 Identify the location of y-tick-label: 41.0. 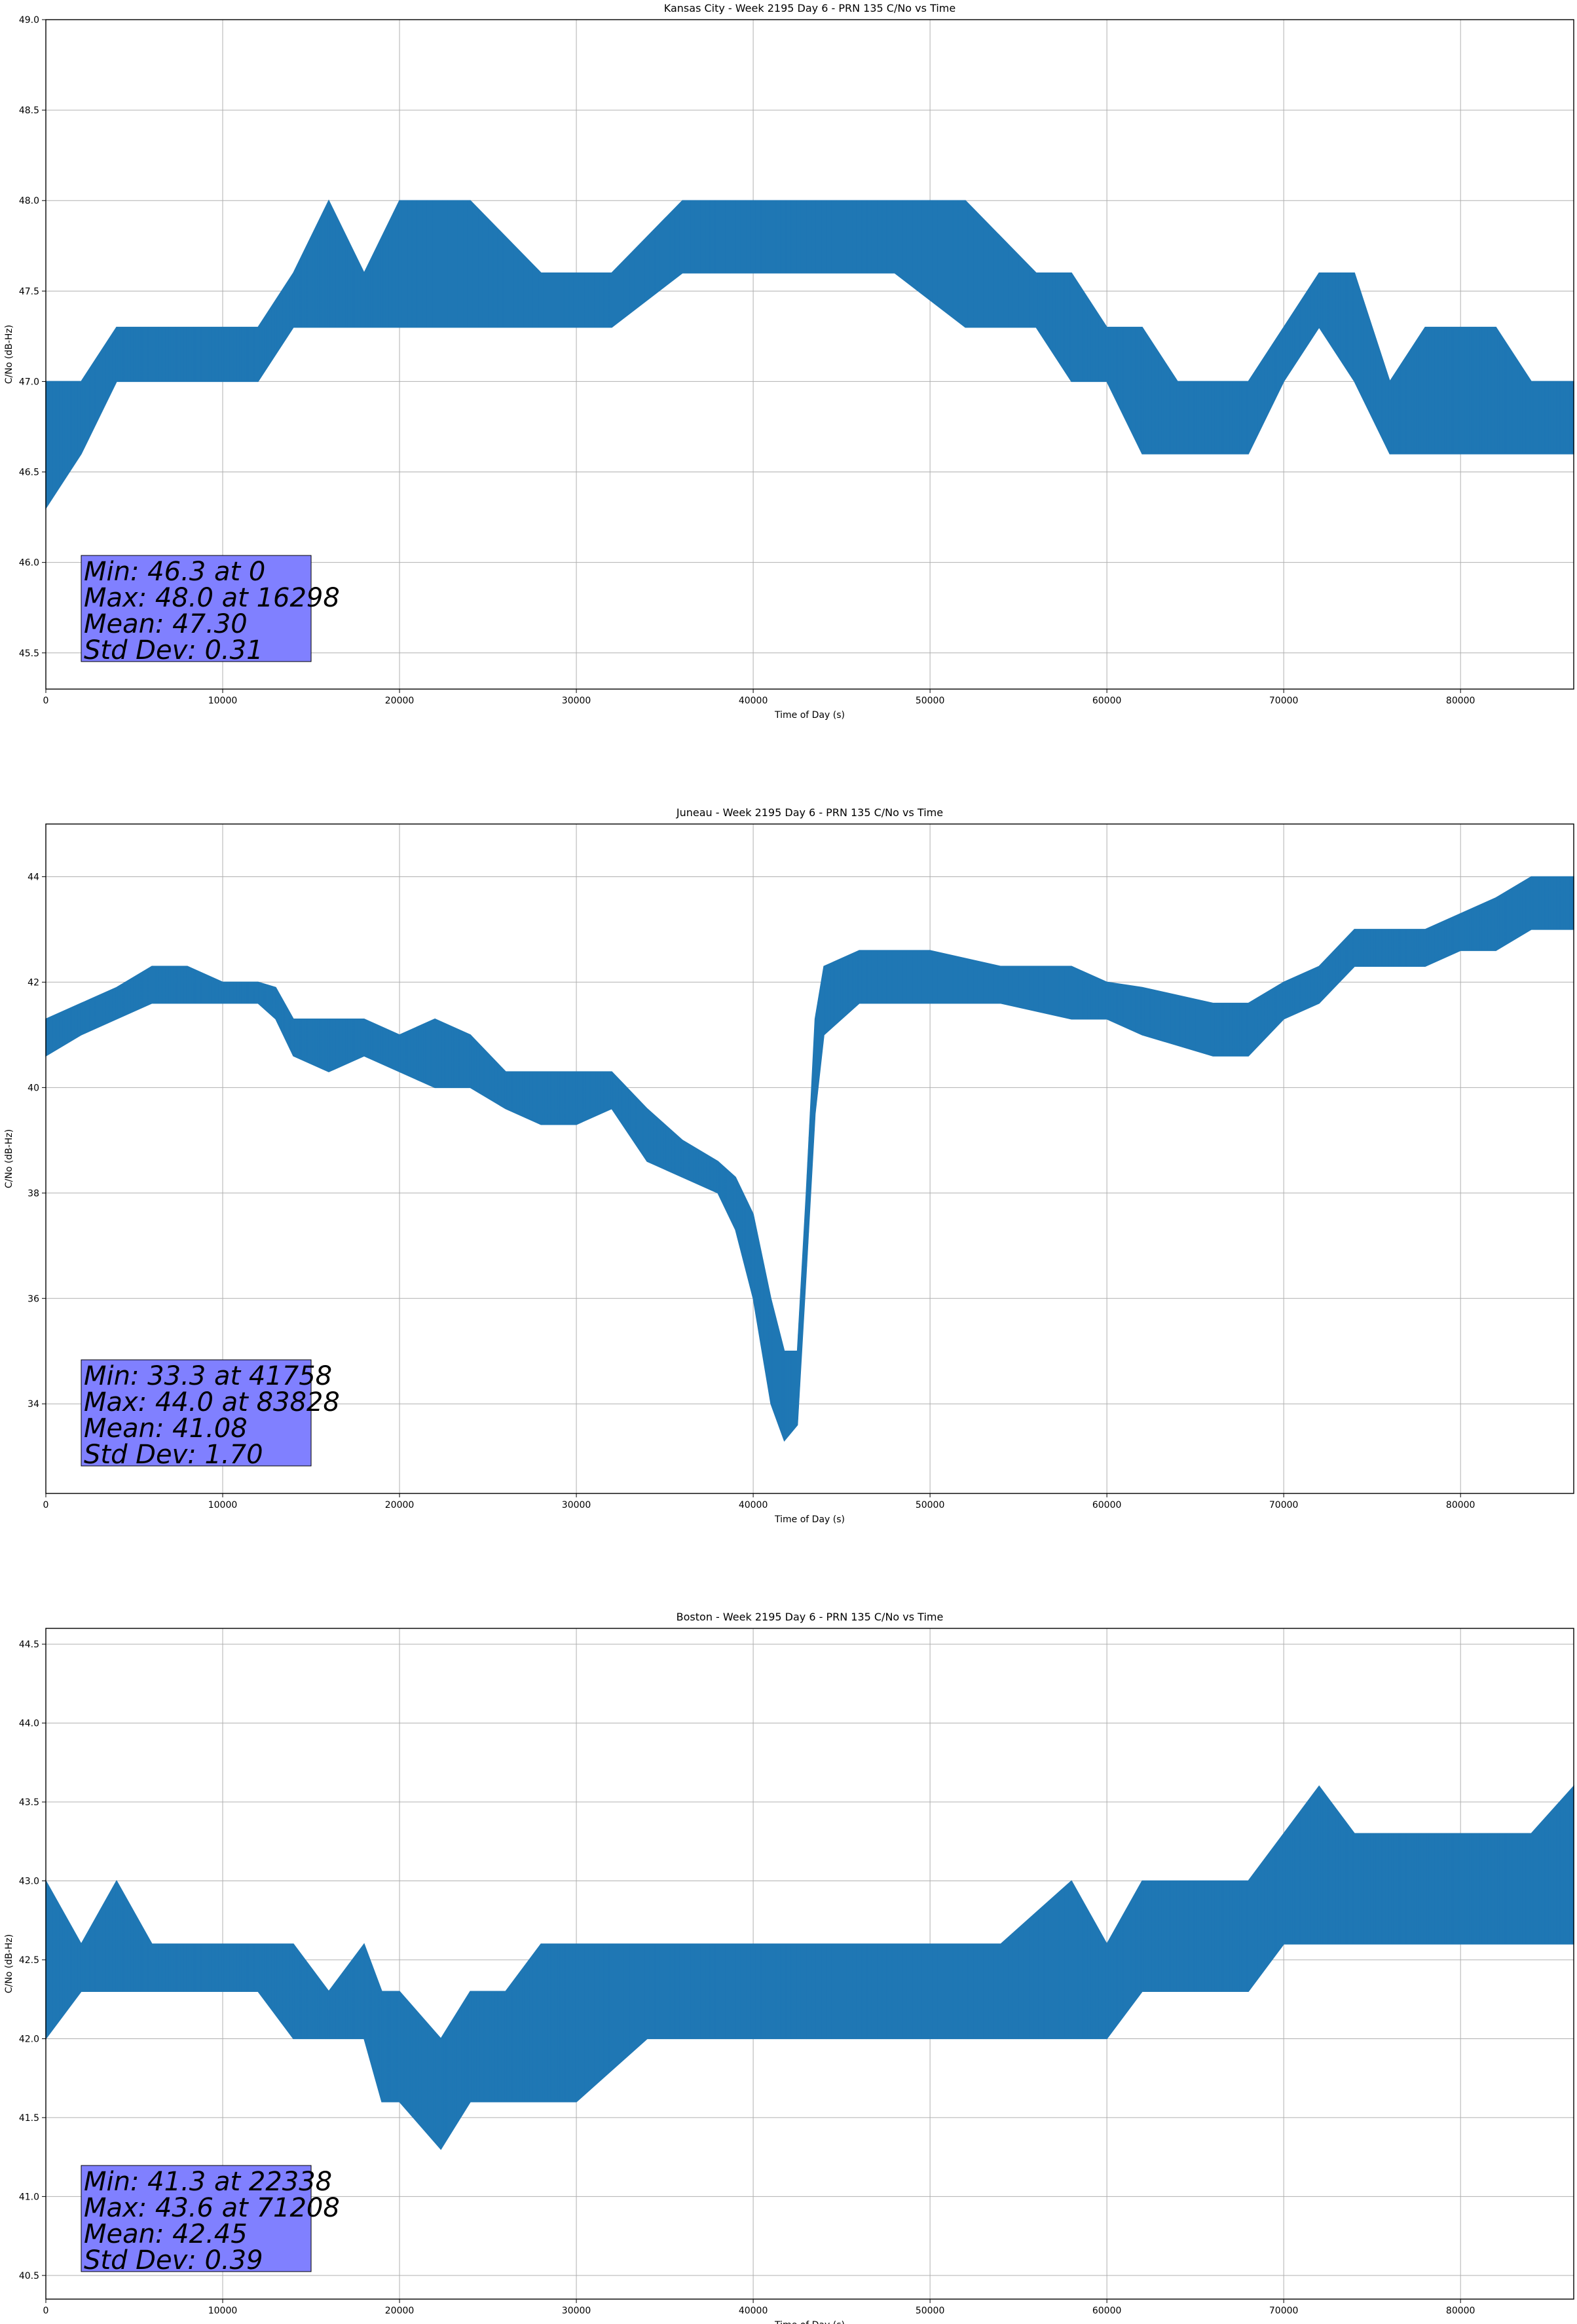
(29, 2197).